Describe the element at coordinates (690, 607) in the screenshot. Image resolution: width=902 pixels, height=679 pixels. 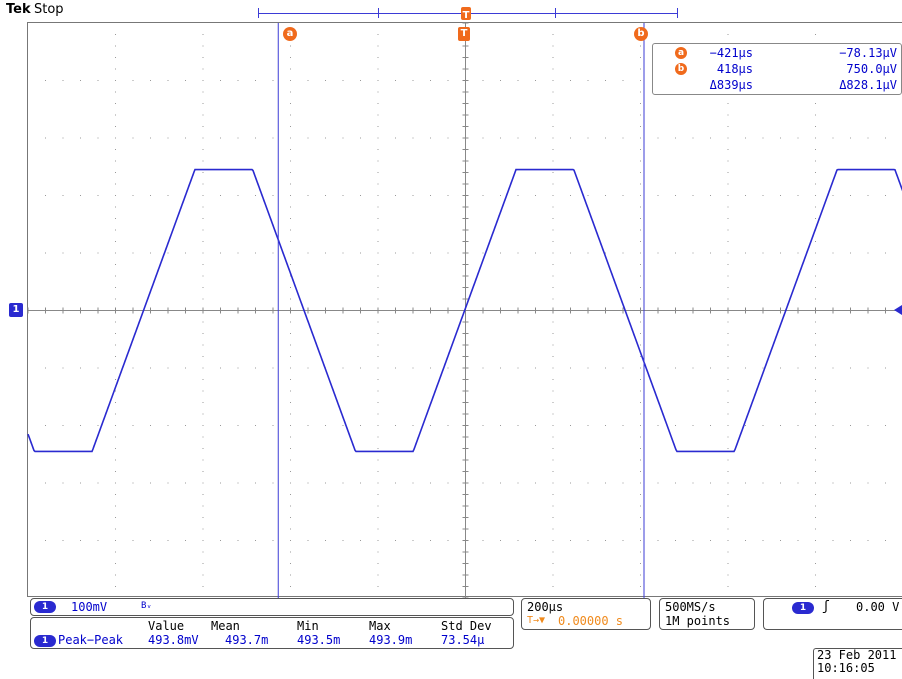
I see `sample-rate: 500MS/s` at that location.